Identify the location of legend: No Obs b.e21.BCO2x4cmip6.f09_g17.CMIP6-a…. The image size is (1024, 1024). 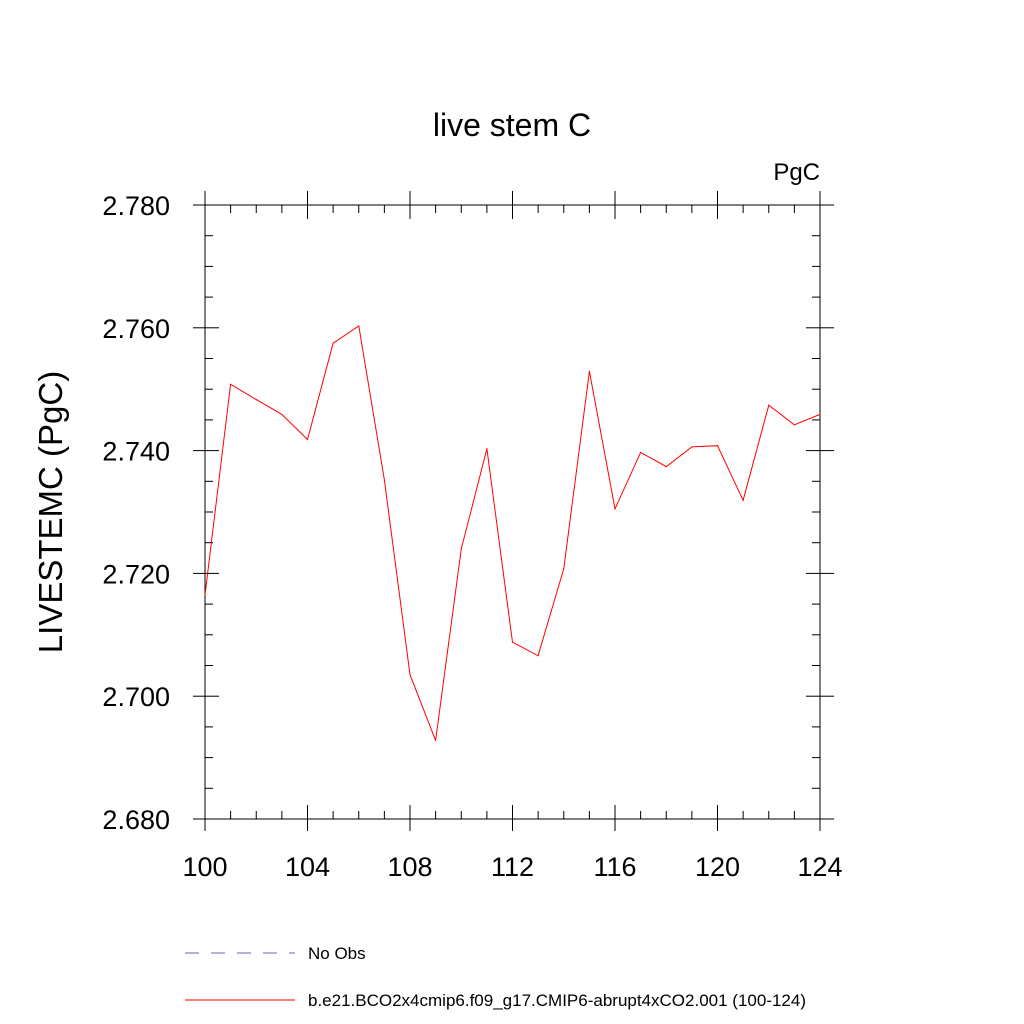
(495, 977).